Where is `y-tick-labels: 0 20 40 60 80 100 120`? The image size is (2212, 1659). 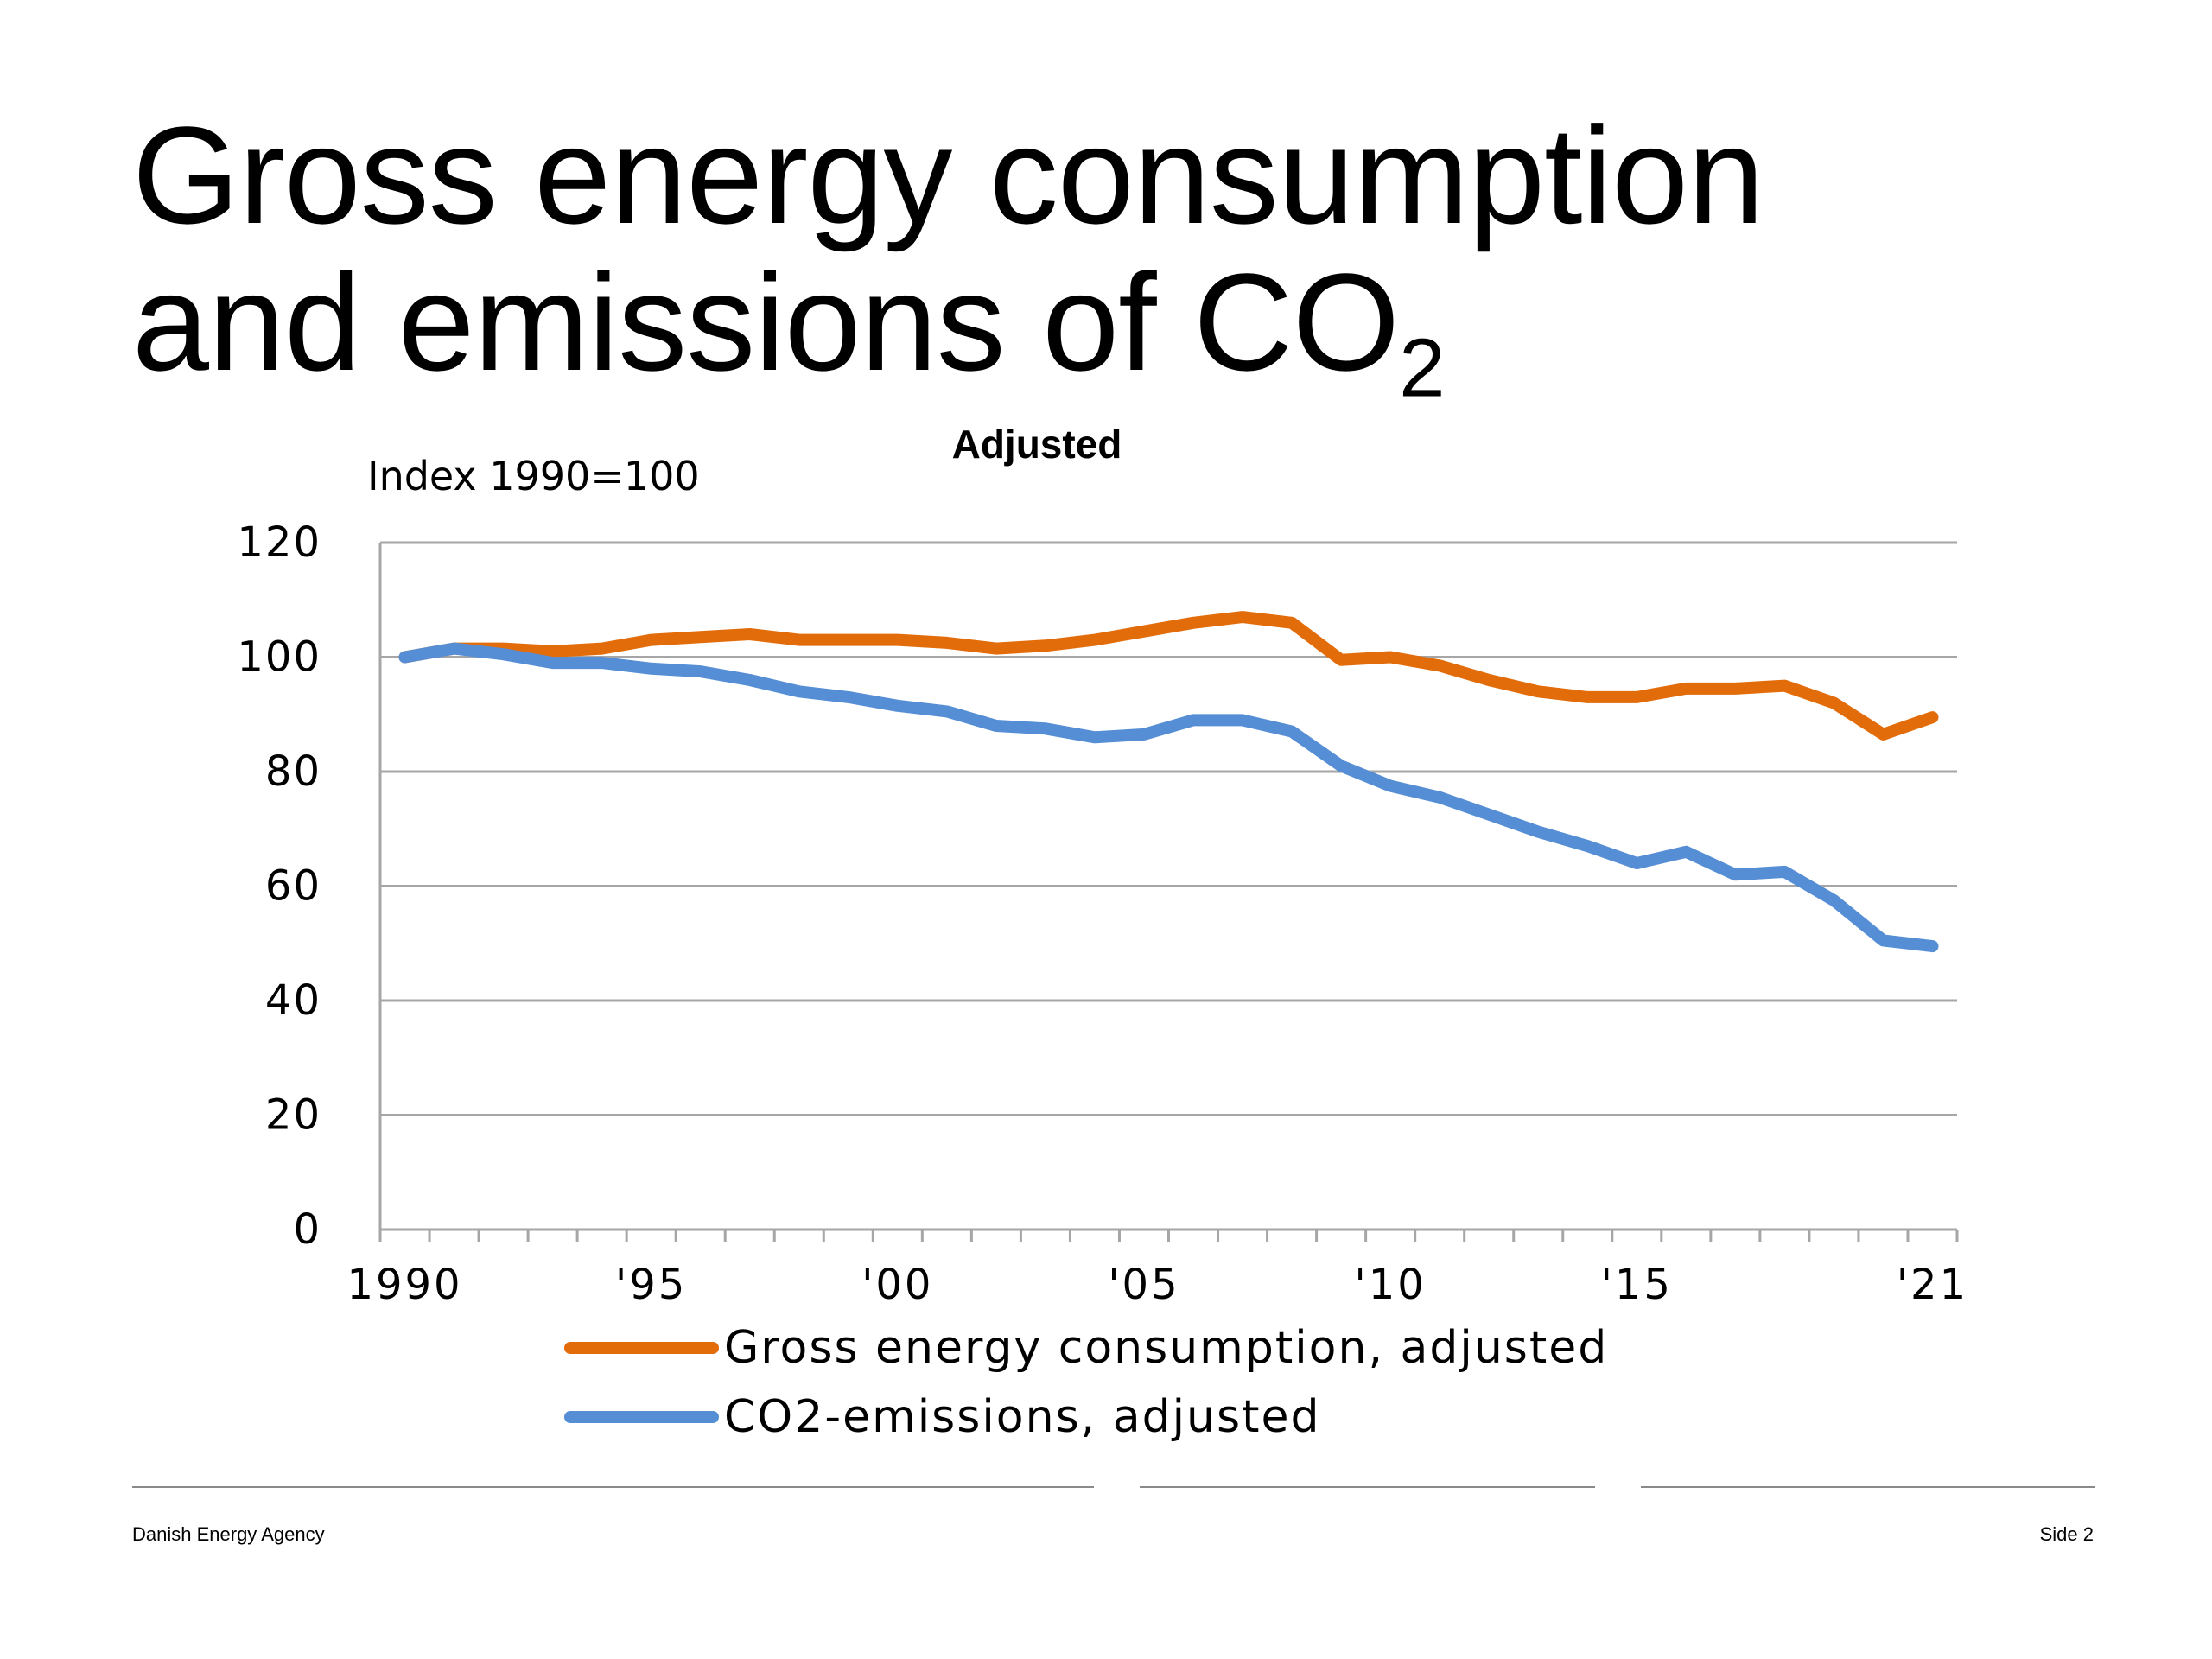
y-tick-labels: 0 20 40 60 80 100 120 is located at coordinates (279, 886).